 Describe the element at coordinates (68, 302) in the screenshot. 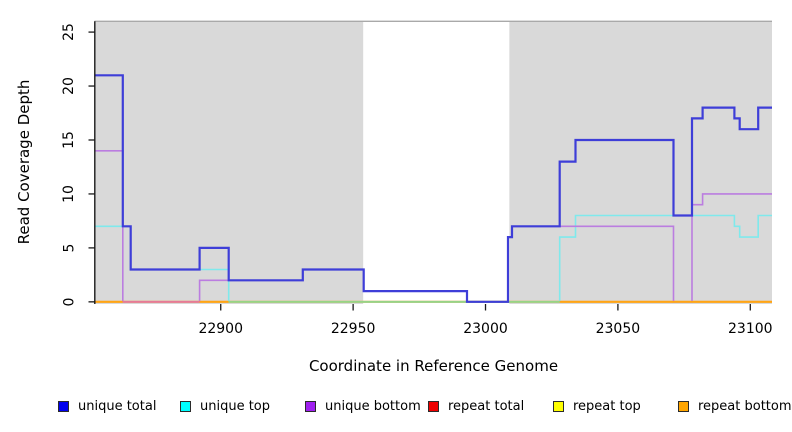

I see `y-tick-label: 0` at that location.